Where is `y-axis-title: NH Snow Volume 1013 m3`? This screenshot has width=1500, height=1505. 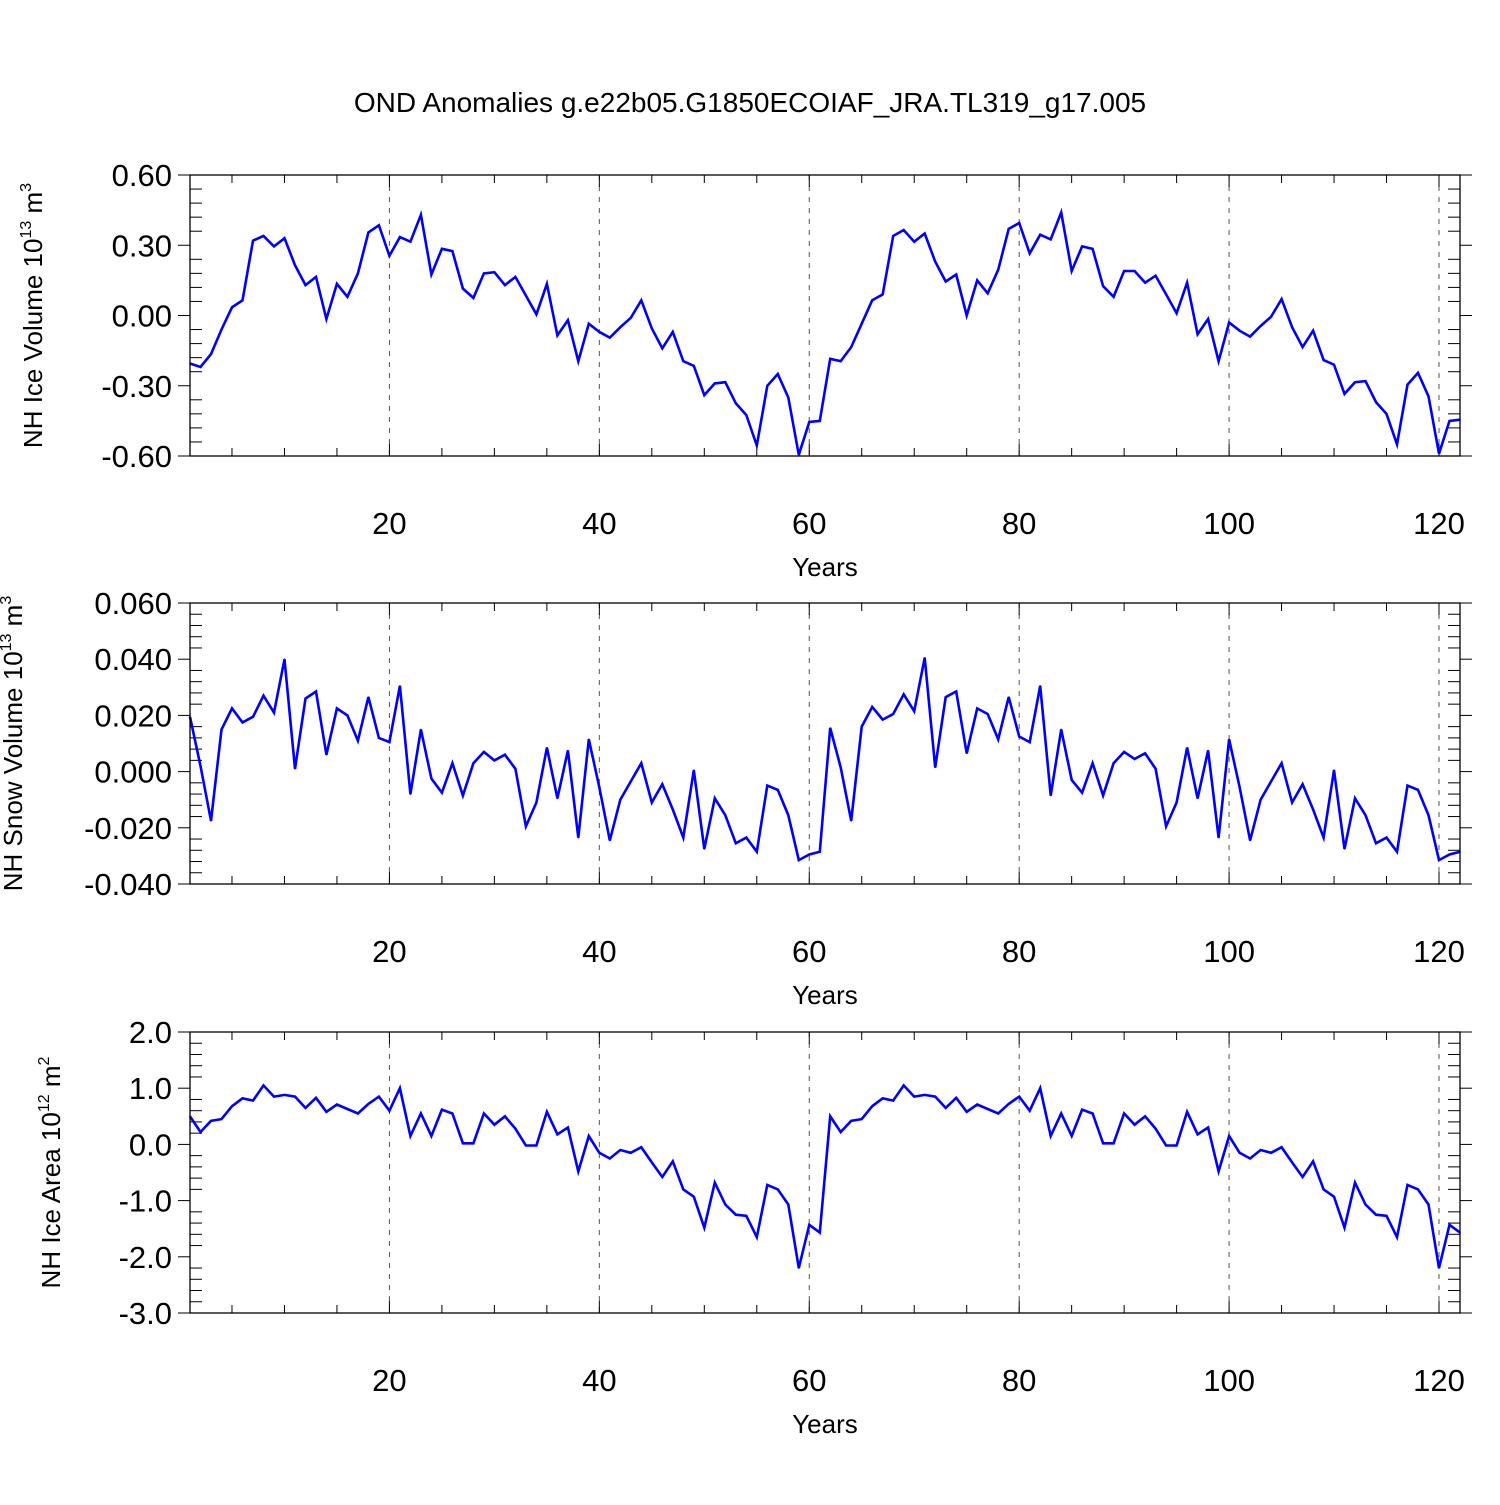
y-axis-title: NH Snow Volume 1013 m3 is located at coordinates (14, 744).